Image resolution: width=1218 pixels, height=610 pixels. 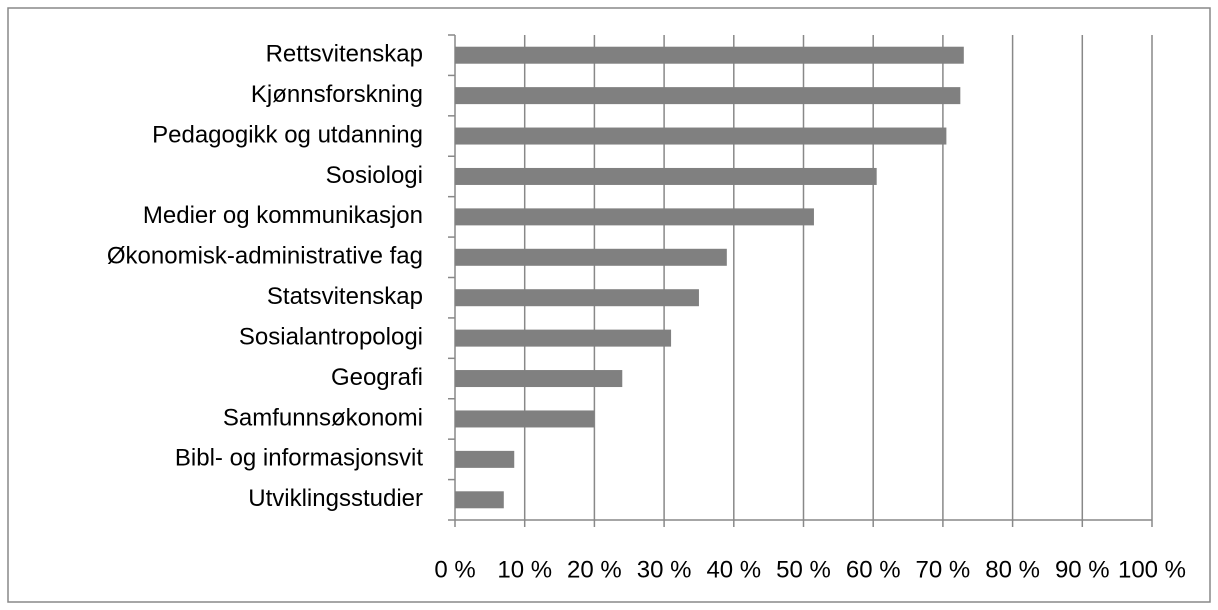 I want to click on y-tick-label: Statsvitenskap, so click(x=345, y=296).